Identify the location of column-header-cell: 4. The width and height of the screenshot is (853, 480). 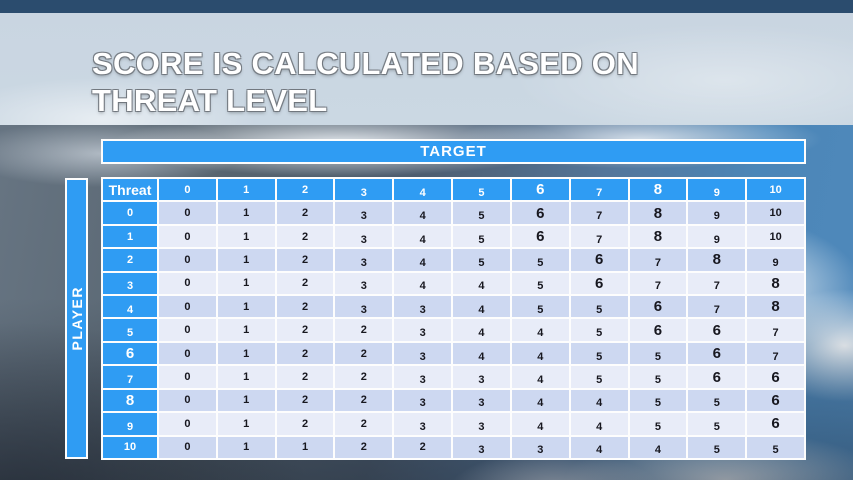
(423, 190).